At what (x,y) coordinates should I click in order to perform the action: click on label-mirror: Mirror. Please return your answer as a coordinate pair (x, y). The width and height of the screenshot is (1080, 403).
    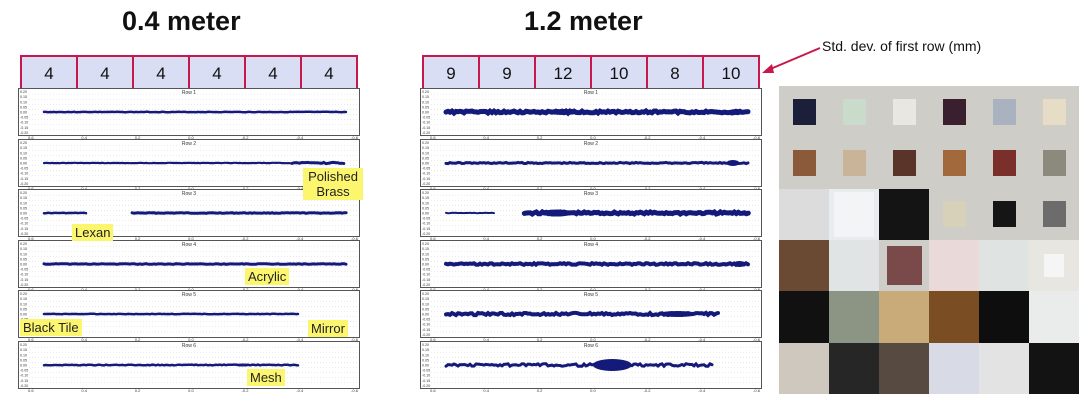
    Looking at the image, I should click on (328, 328).